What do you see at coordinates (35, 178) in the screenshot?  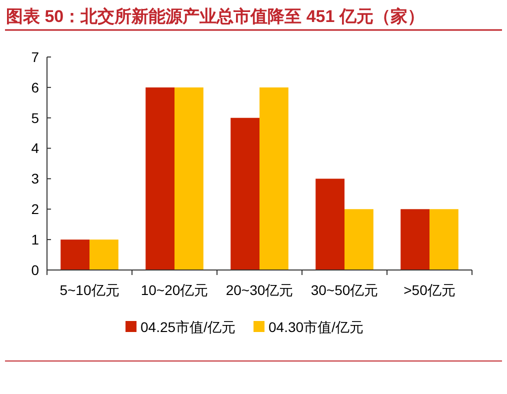 I see `y-tick-label: 3` at bounding box center [35, 178].